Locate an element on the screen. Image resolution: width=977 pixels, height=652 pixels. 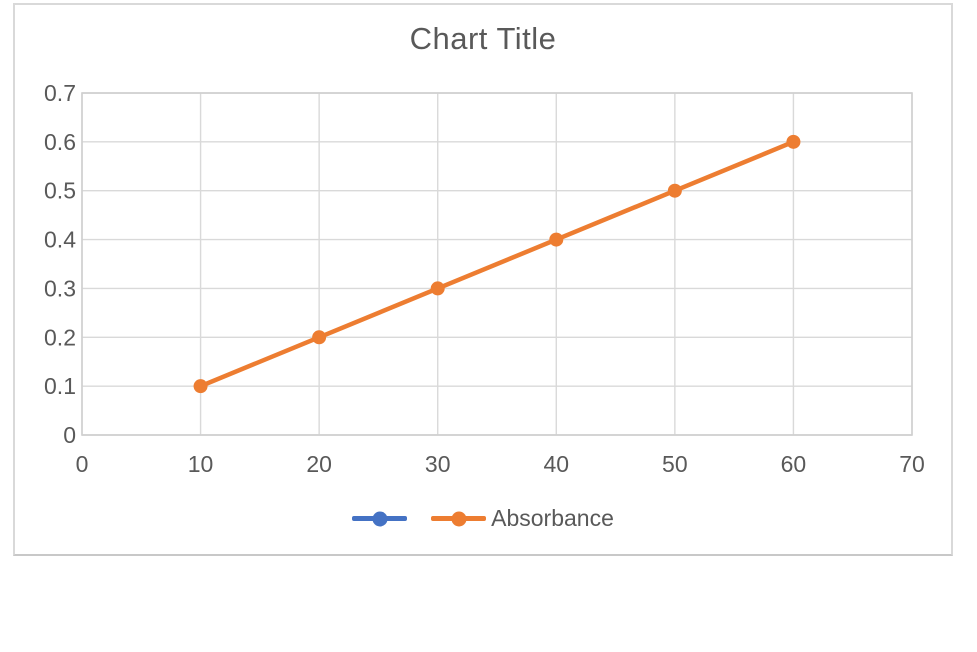
y-tick-label: 0 is located at coordinates (69, 435).